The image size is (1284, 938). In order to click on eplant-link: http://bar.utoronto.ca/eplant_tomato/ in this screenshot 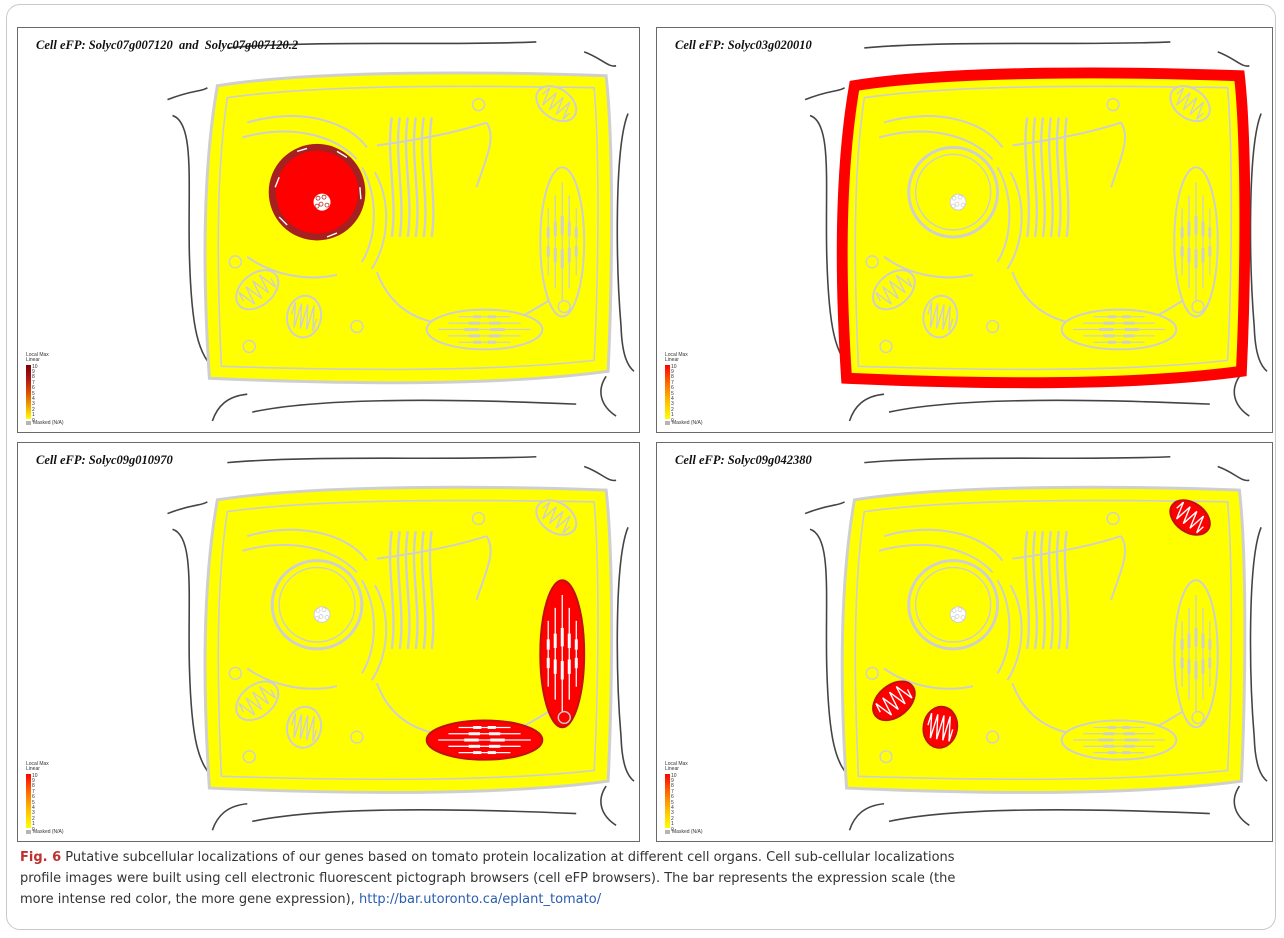, I will do `click(480, 899)`.